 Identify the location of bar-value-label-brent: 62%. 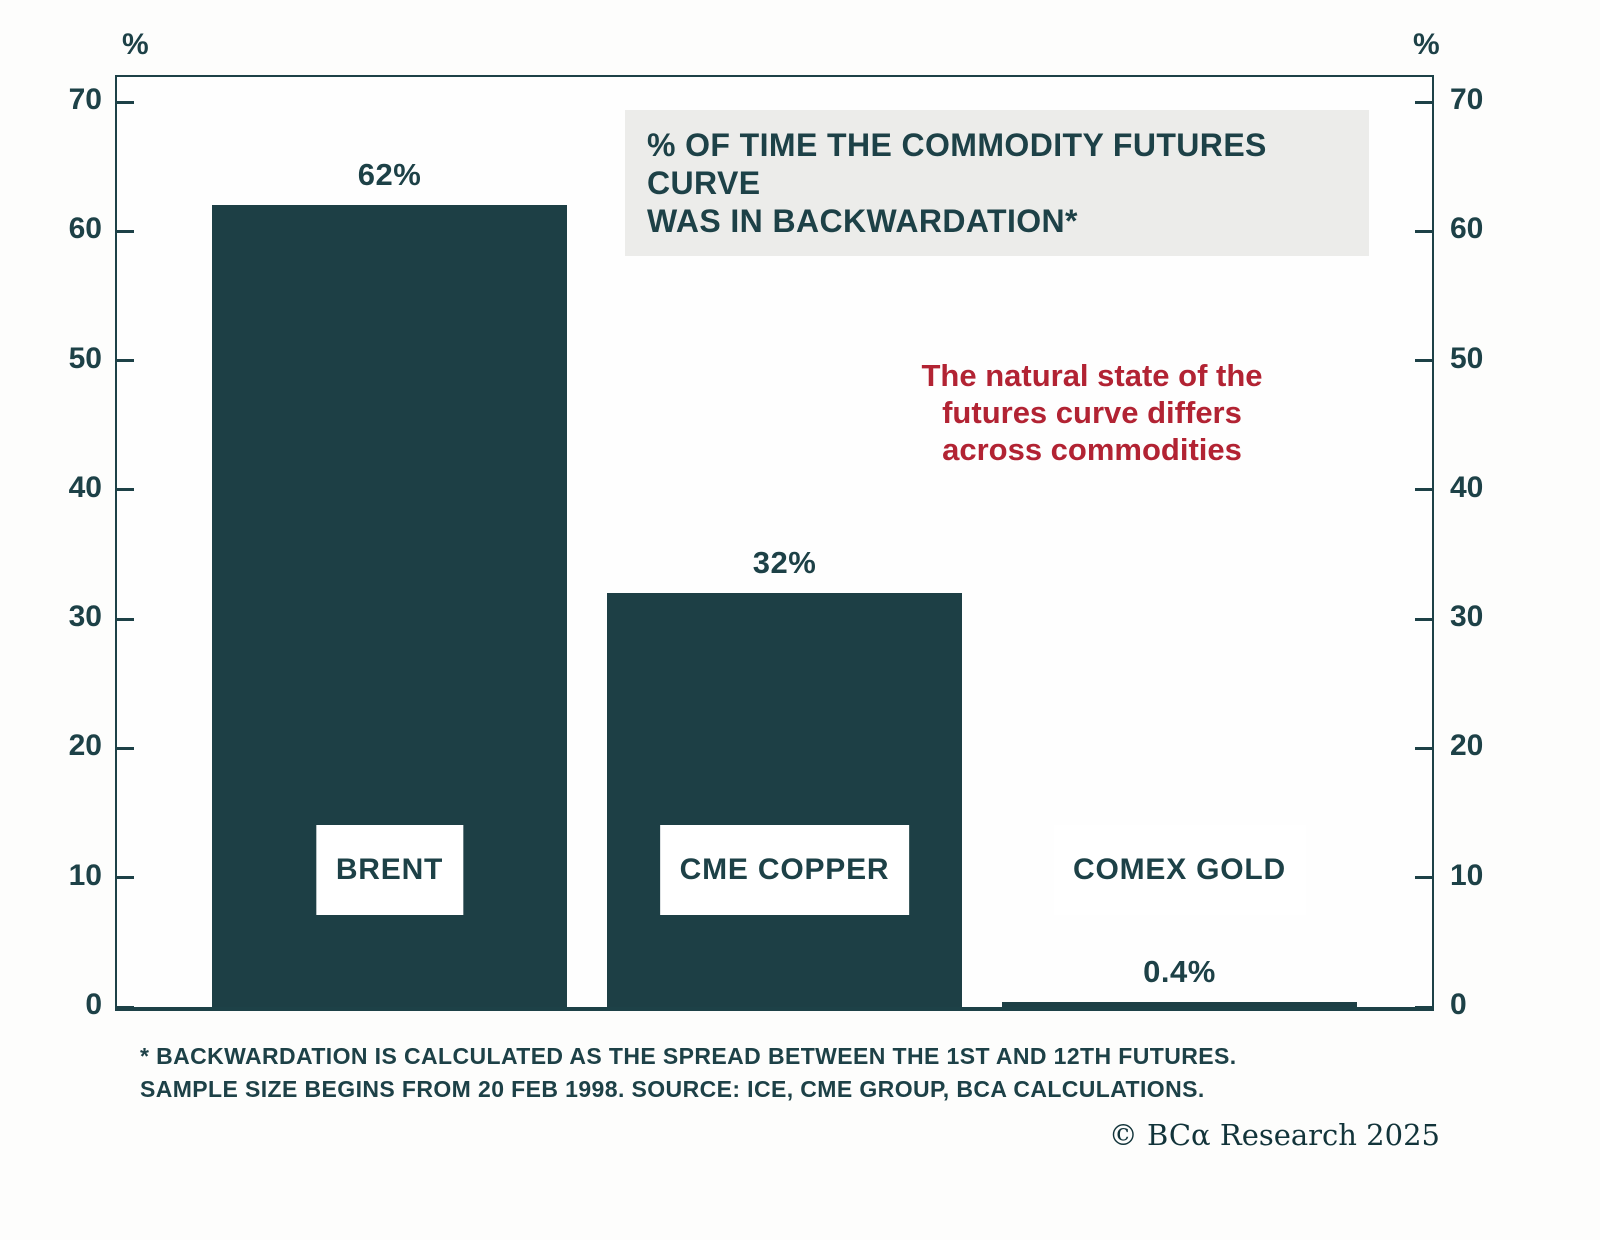
(389, 175).